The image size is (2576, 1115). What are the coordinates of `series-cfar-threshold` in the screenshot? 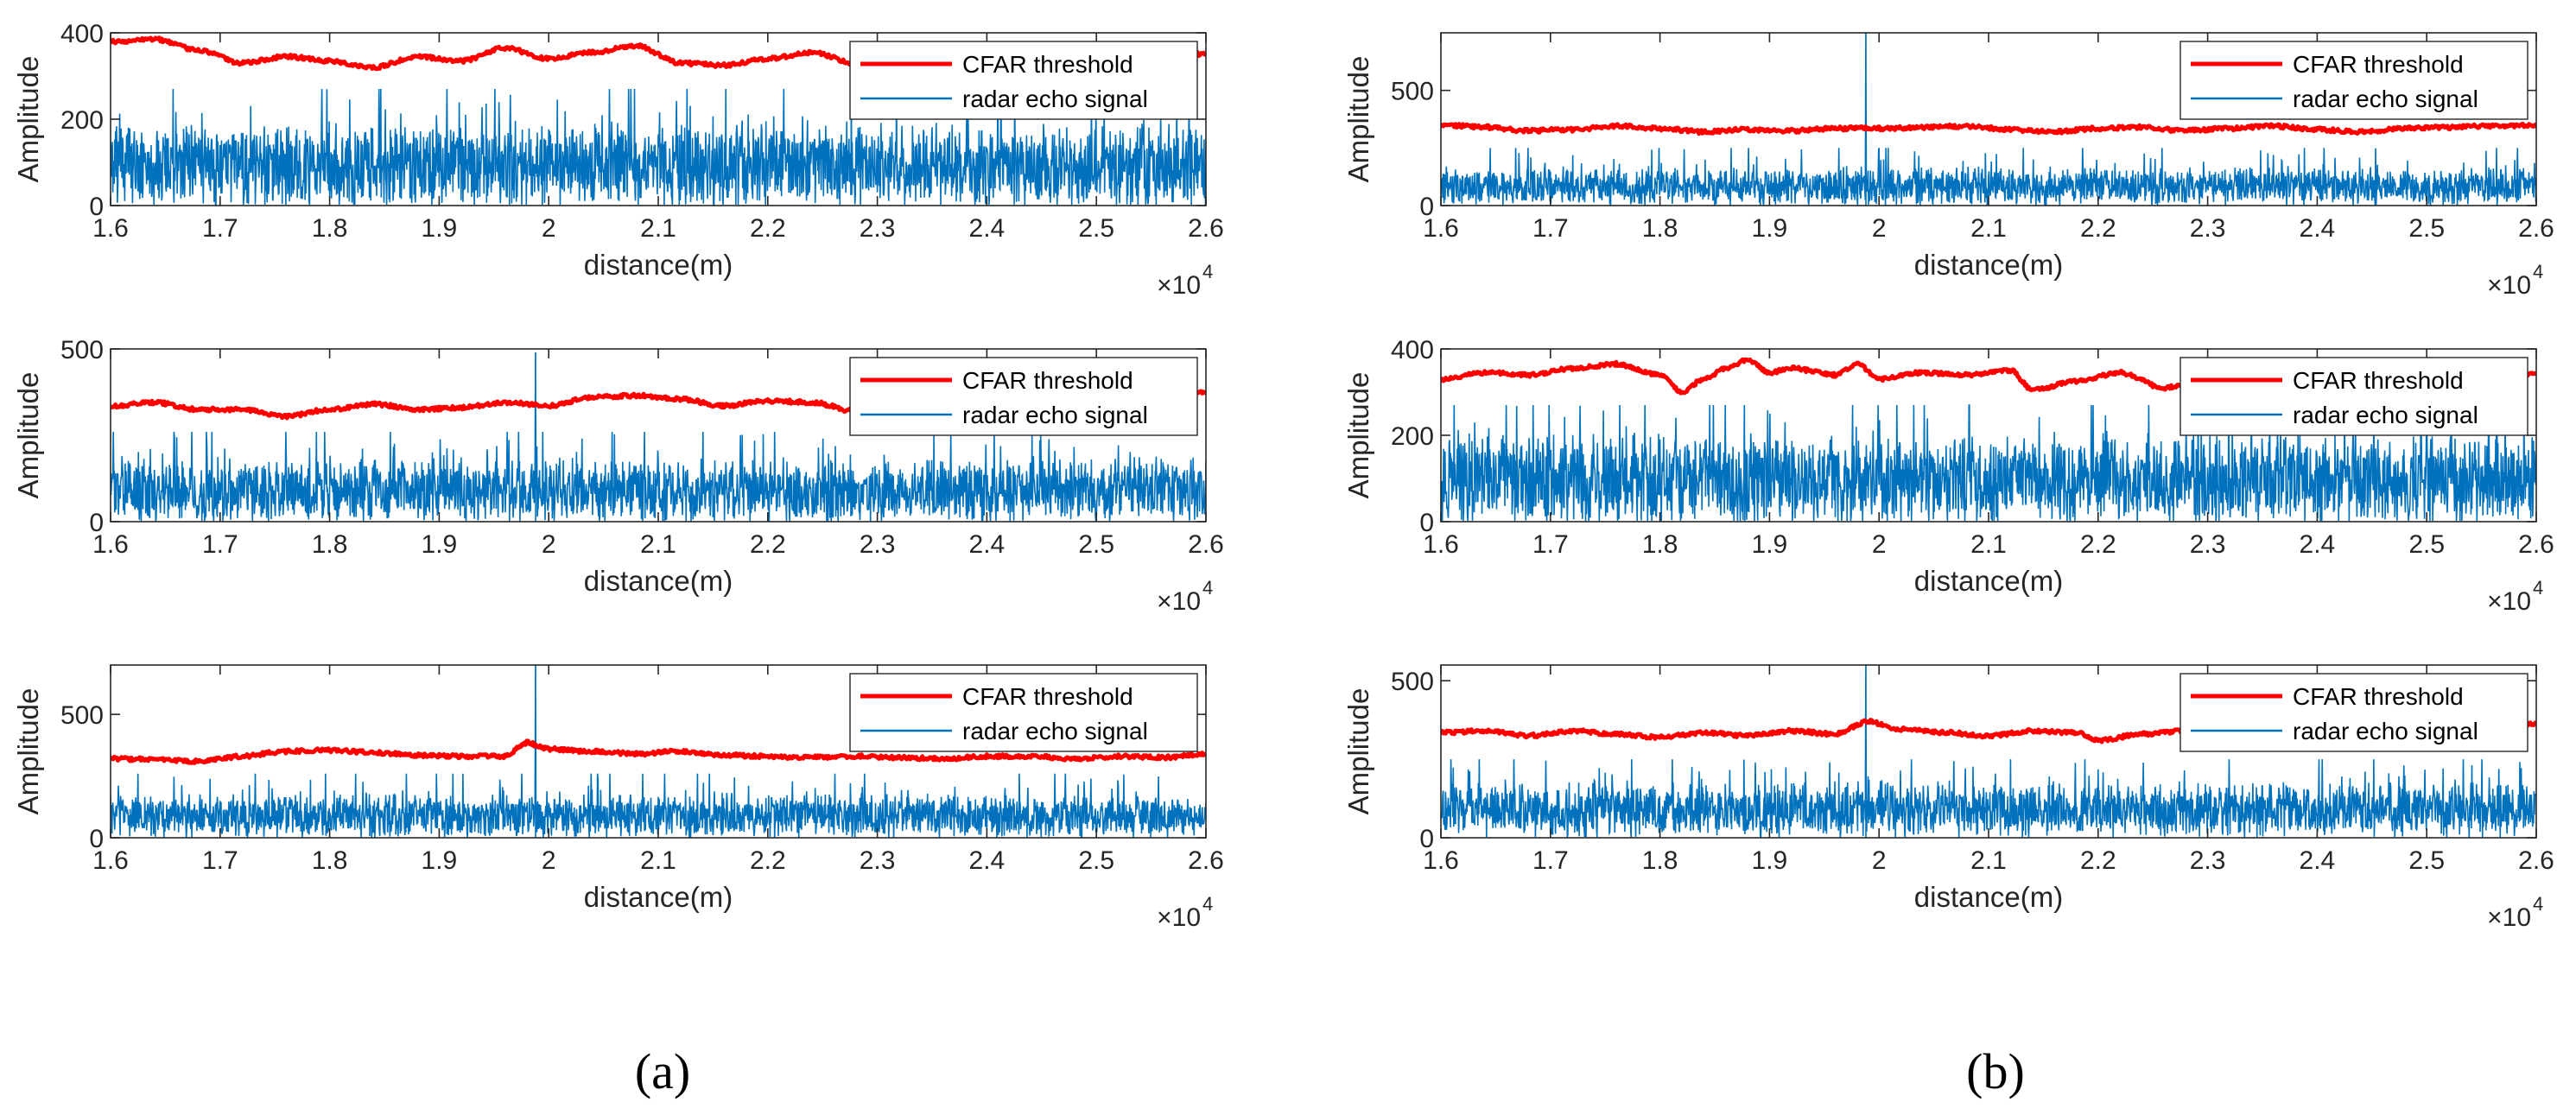 It's located at (658, 751).